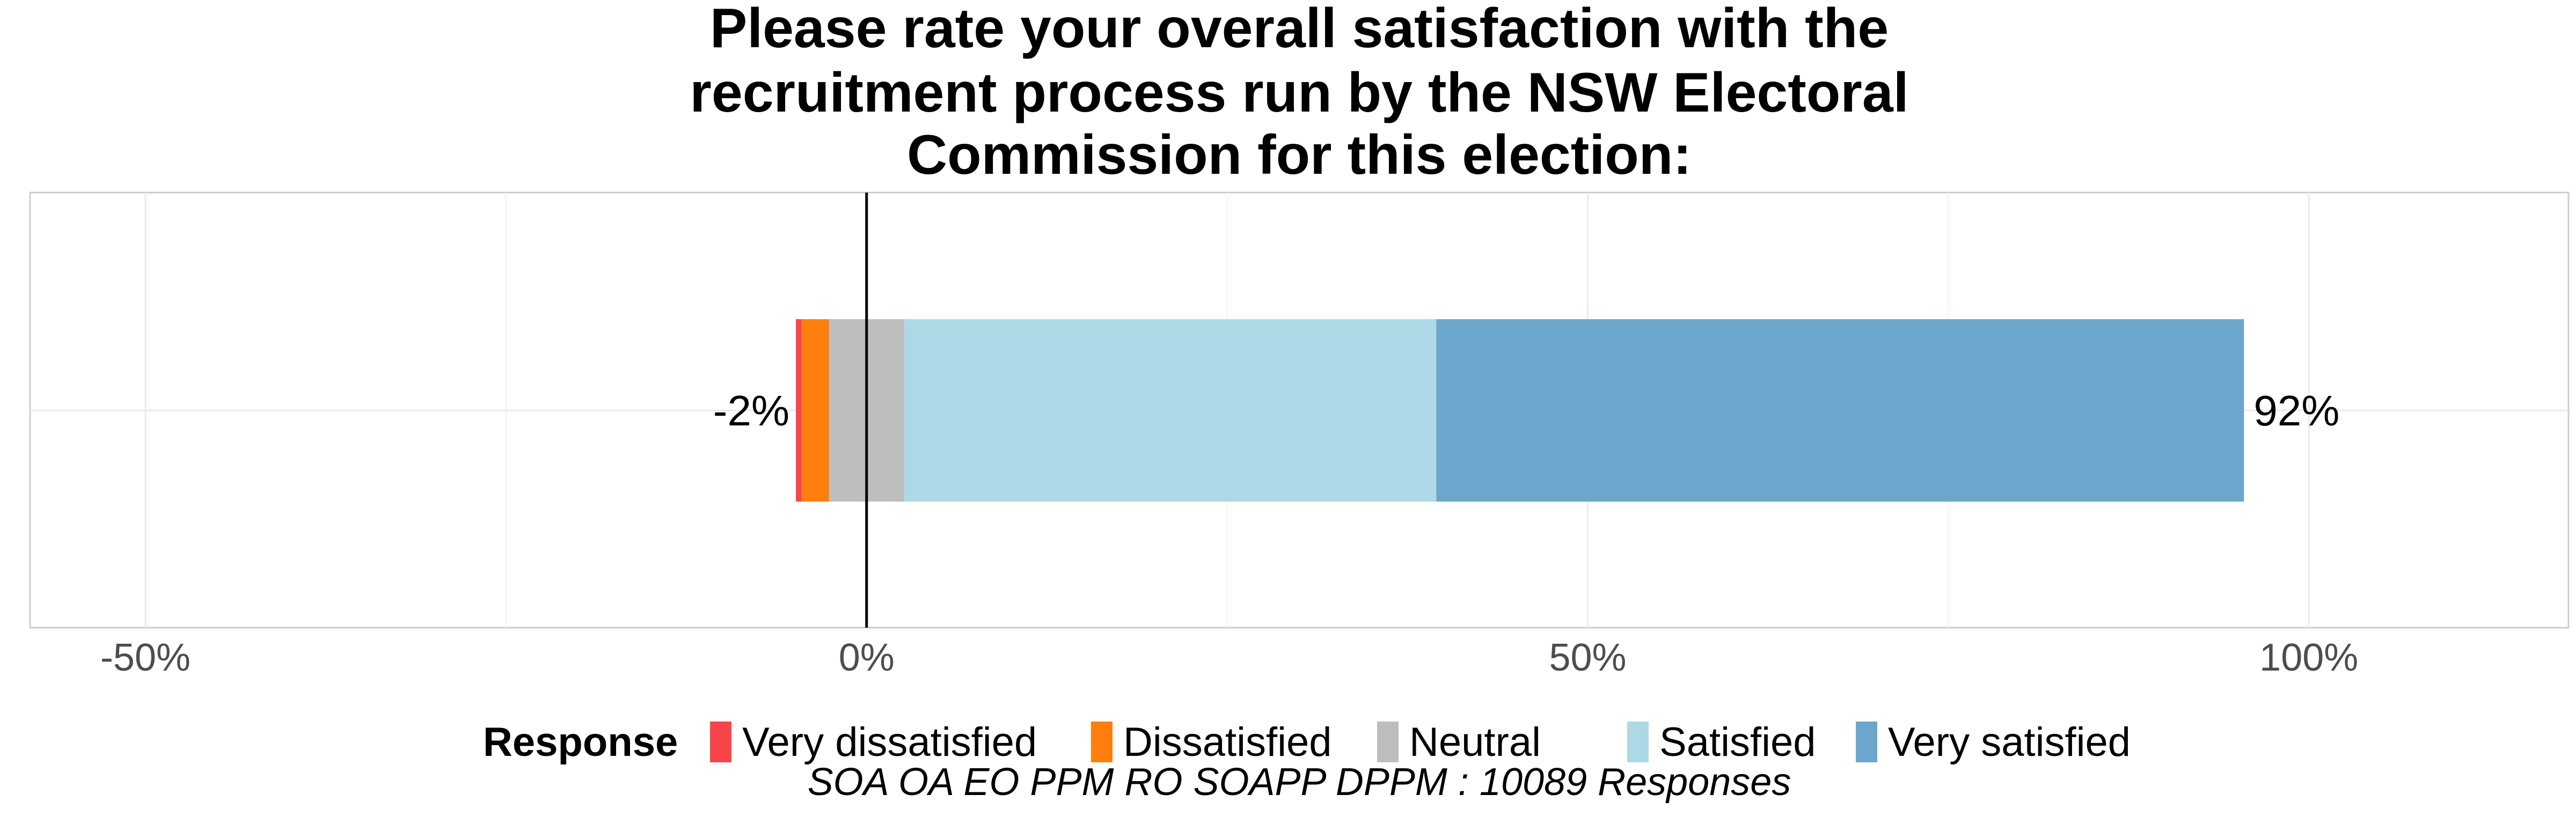 The image size is (2576, 824). I want to click on legend-label: Dissatisfied, so click(1227, 742).